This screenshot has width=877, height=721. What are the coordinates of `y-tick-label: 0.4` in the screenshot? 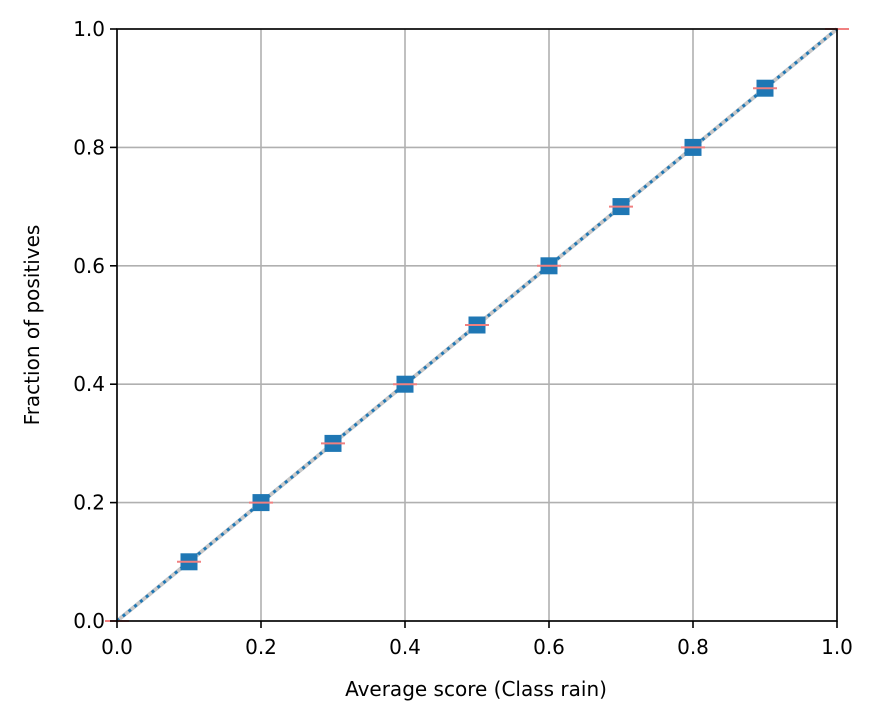 It's located at (89, 384).